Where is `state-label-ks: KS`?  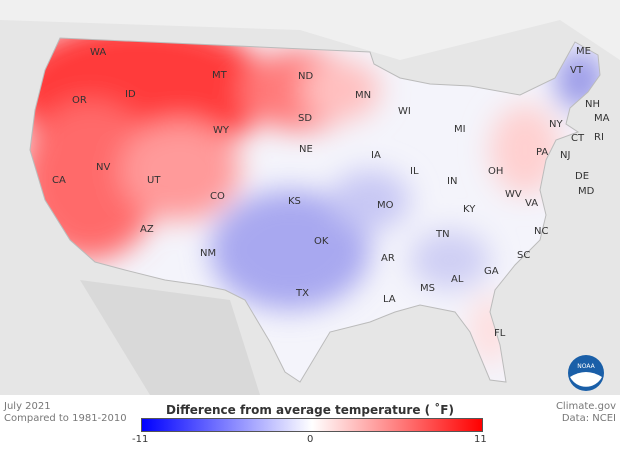
state-label-ks: KS is located at coordinates (294, 201).